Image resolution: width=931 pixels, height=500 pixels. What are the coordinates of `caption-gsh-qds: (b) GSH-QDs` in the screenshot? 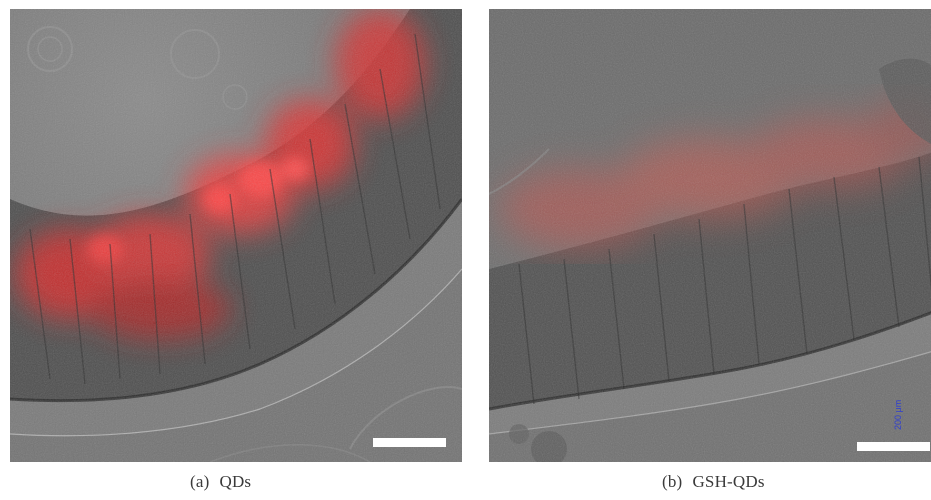 It's located at (713, 482).